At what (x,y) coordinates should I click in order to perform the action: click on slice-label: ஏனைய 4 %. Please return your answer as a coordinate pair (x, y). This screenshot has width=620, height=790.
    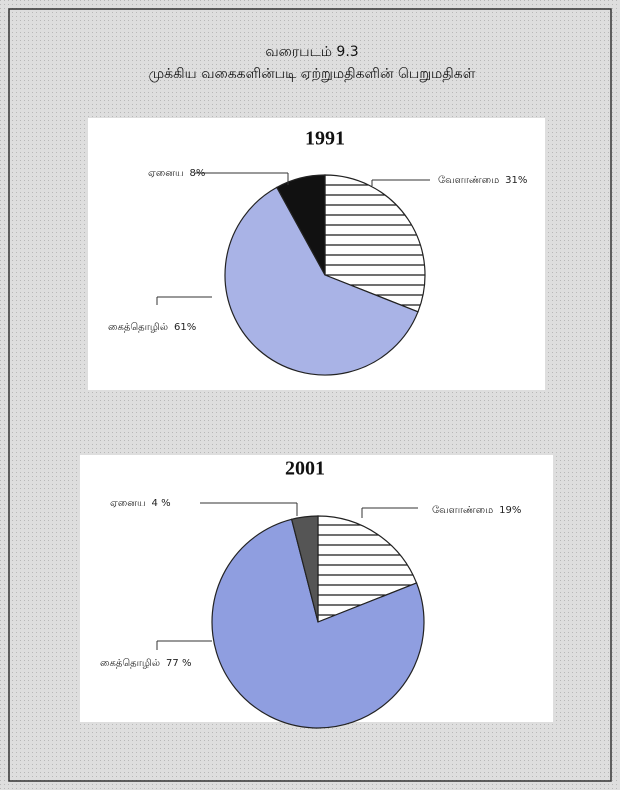
    Looking at the image, I should click on (140, 503).